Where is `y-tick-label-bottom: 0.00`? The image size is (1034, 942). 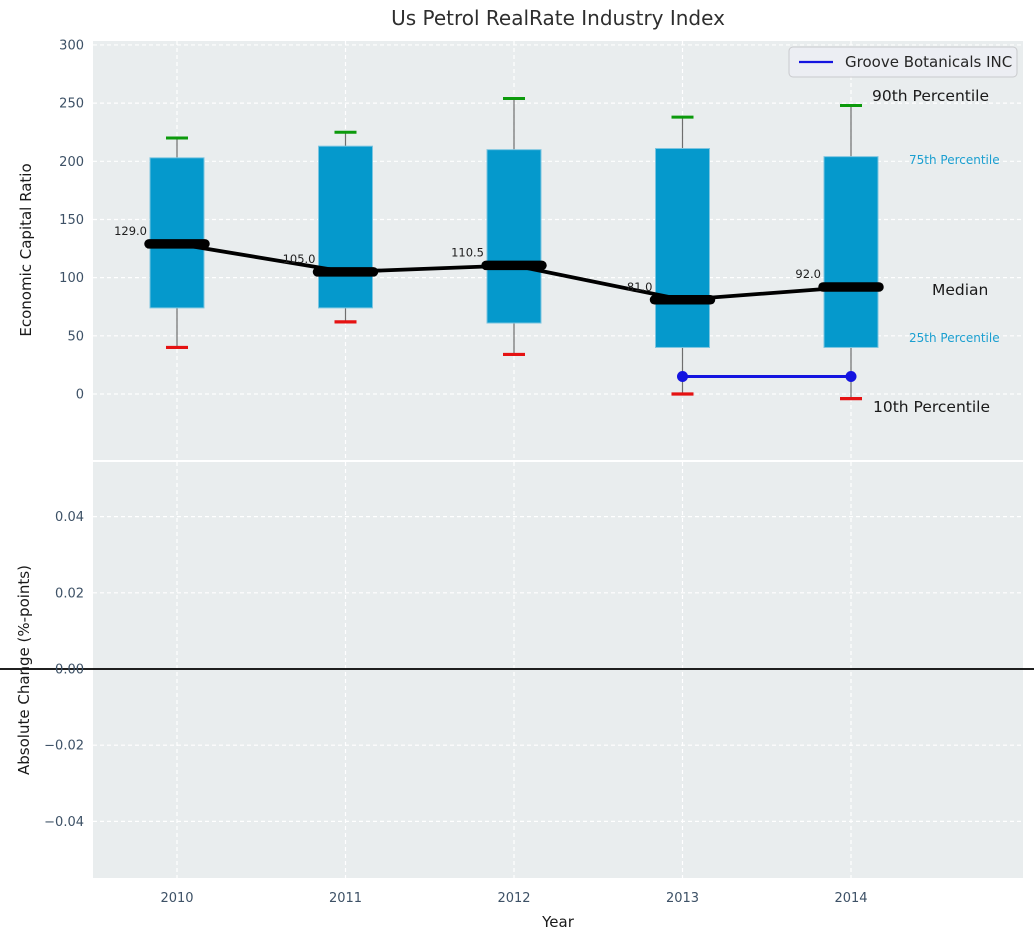
y-tick-label-bottom: 0.00 is located at coordinates (69, 670).